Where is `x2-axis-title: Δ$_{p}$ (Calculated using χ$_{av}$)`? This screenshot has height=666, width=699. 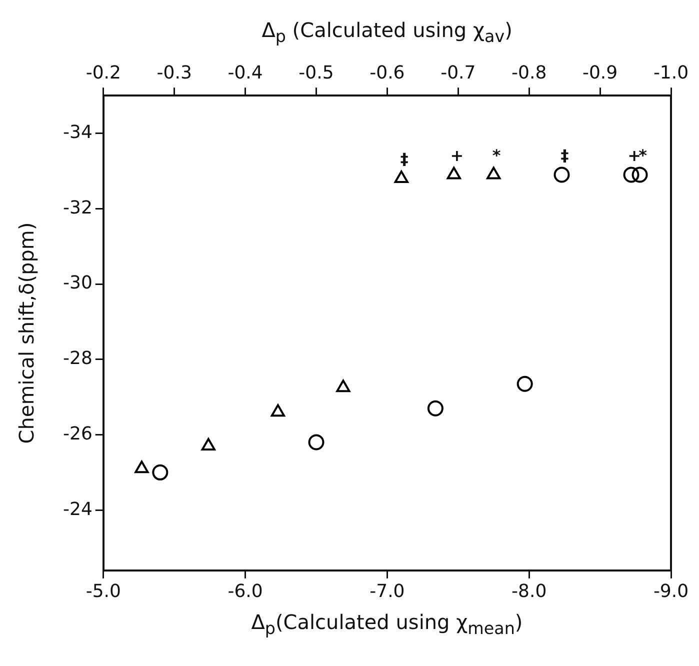
x2-axis-title: Δ$_{p}$ (Calculated using χ$_{av}$) is located at coordinates (387, 32).